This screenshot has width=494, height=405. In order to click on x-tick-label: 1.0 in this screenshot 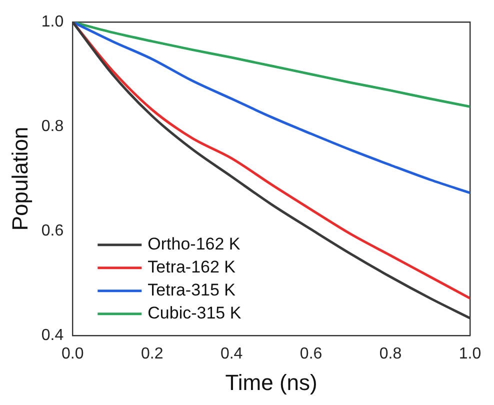, I will do `click(470, 353)`.